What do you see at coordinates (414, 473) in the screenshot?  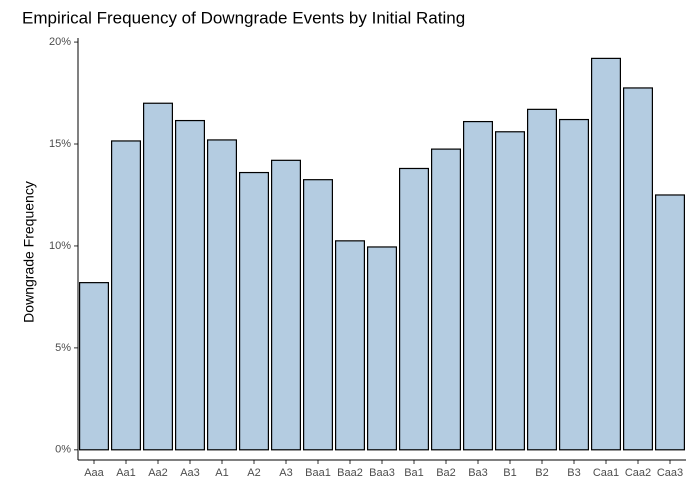 I see `x-tick-label: Ba1` at bounding box center [414, 473].